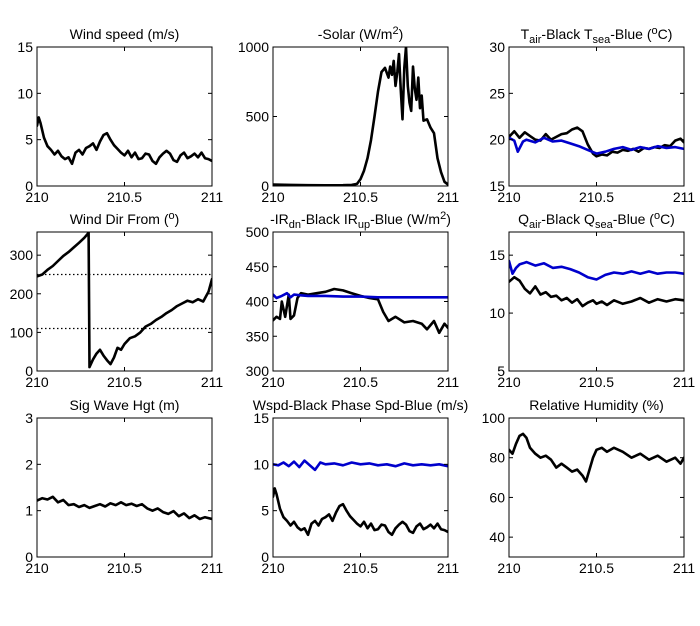 This screenshot has width=700, height=626. Describe the element at coordinates (364, 225) in the screenshot. I see `title-segment: up` at that location.